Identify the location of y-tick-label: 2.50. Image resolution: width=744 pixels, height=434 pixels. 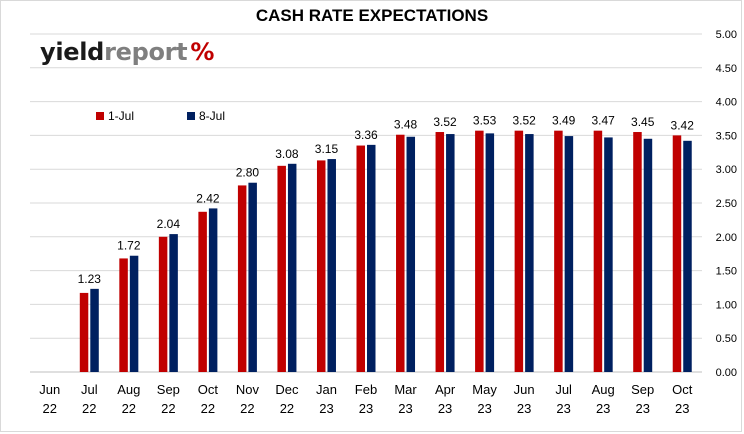
(726, 204).